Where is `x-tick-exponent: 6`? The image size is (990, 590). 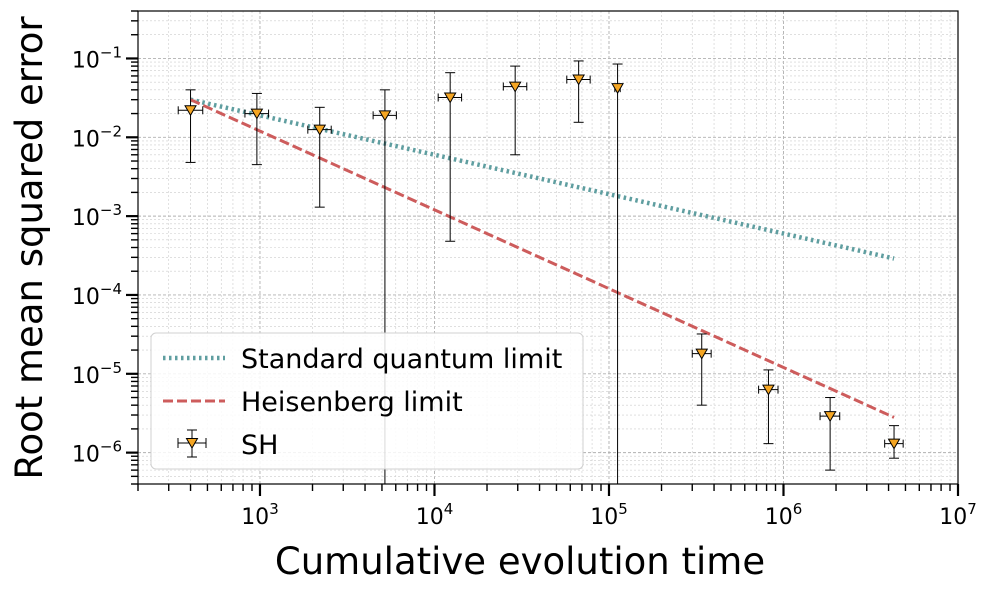
x-tick-exponent: 6 is located at coordinates (798, 509).